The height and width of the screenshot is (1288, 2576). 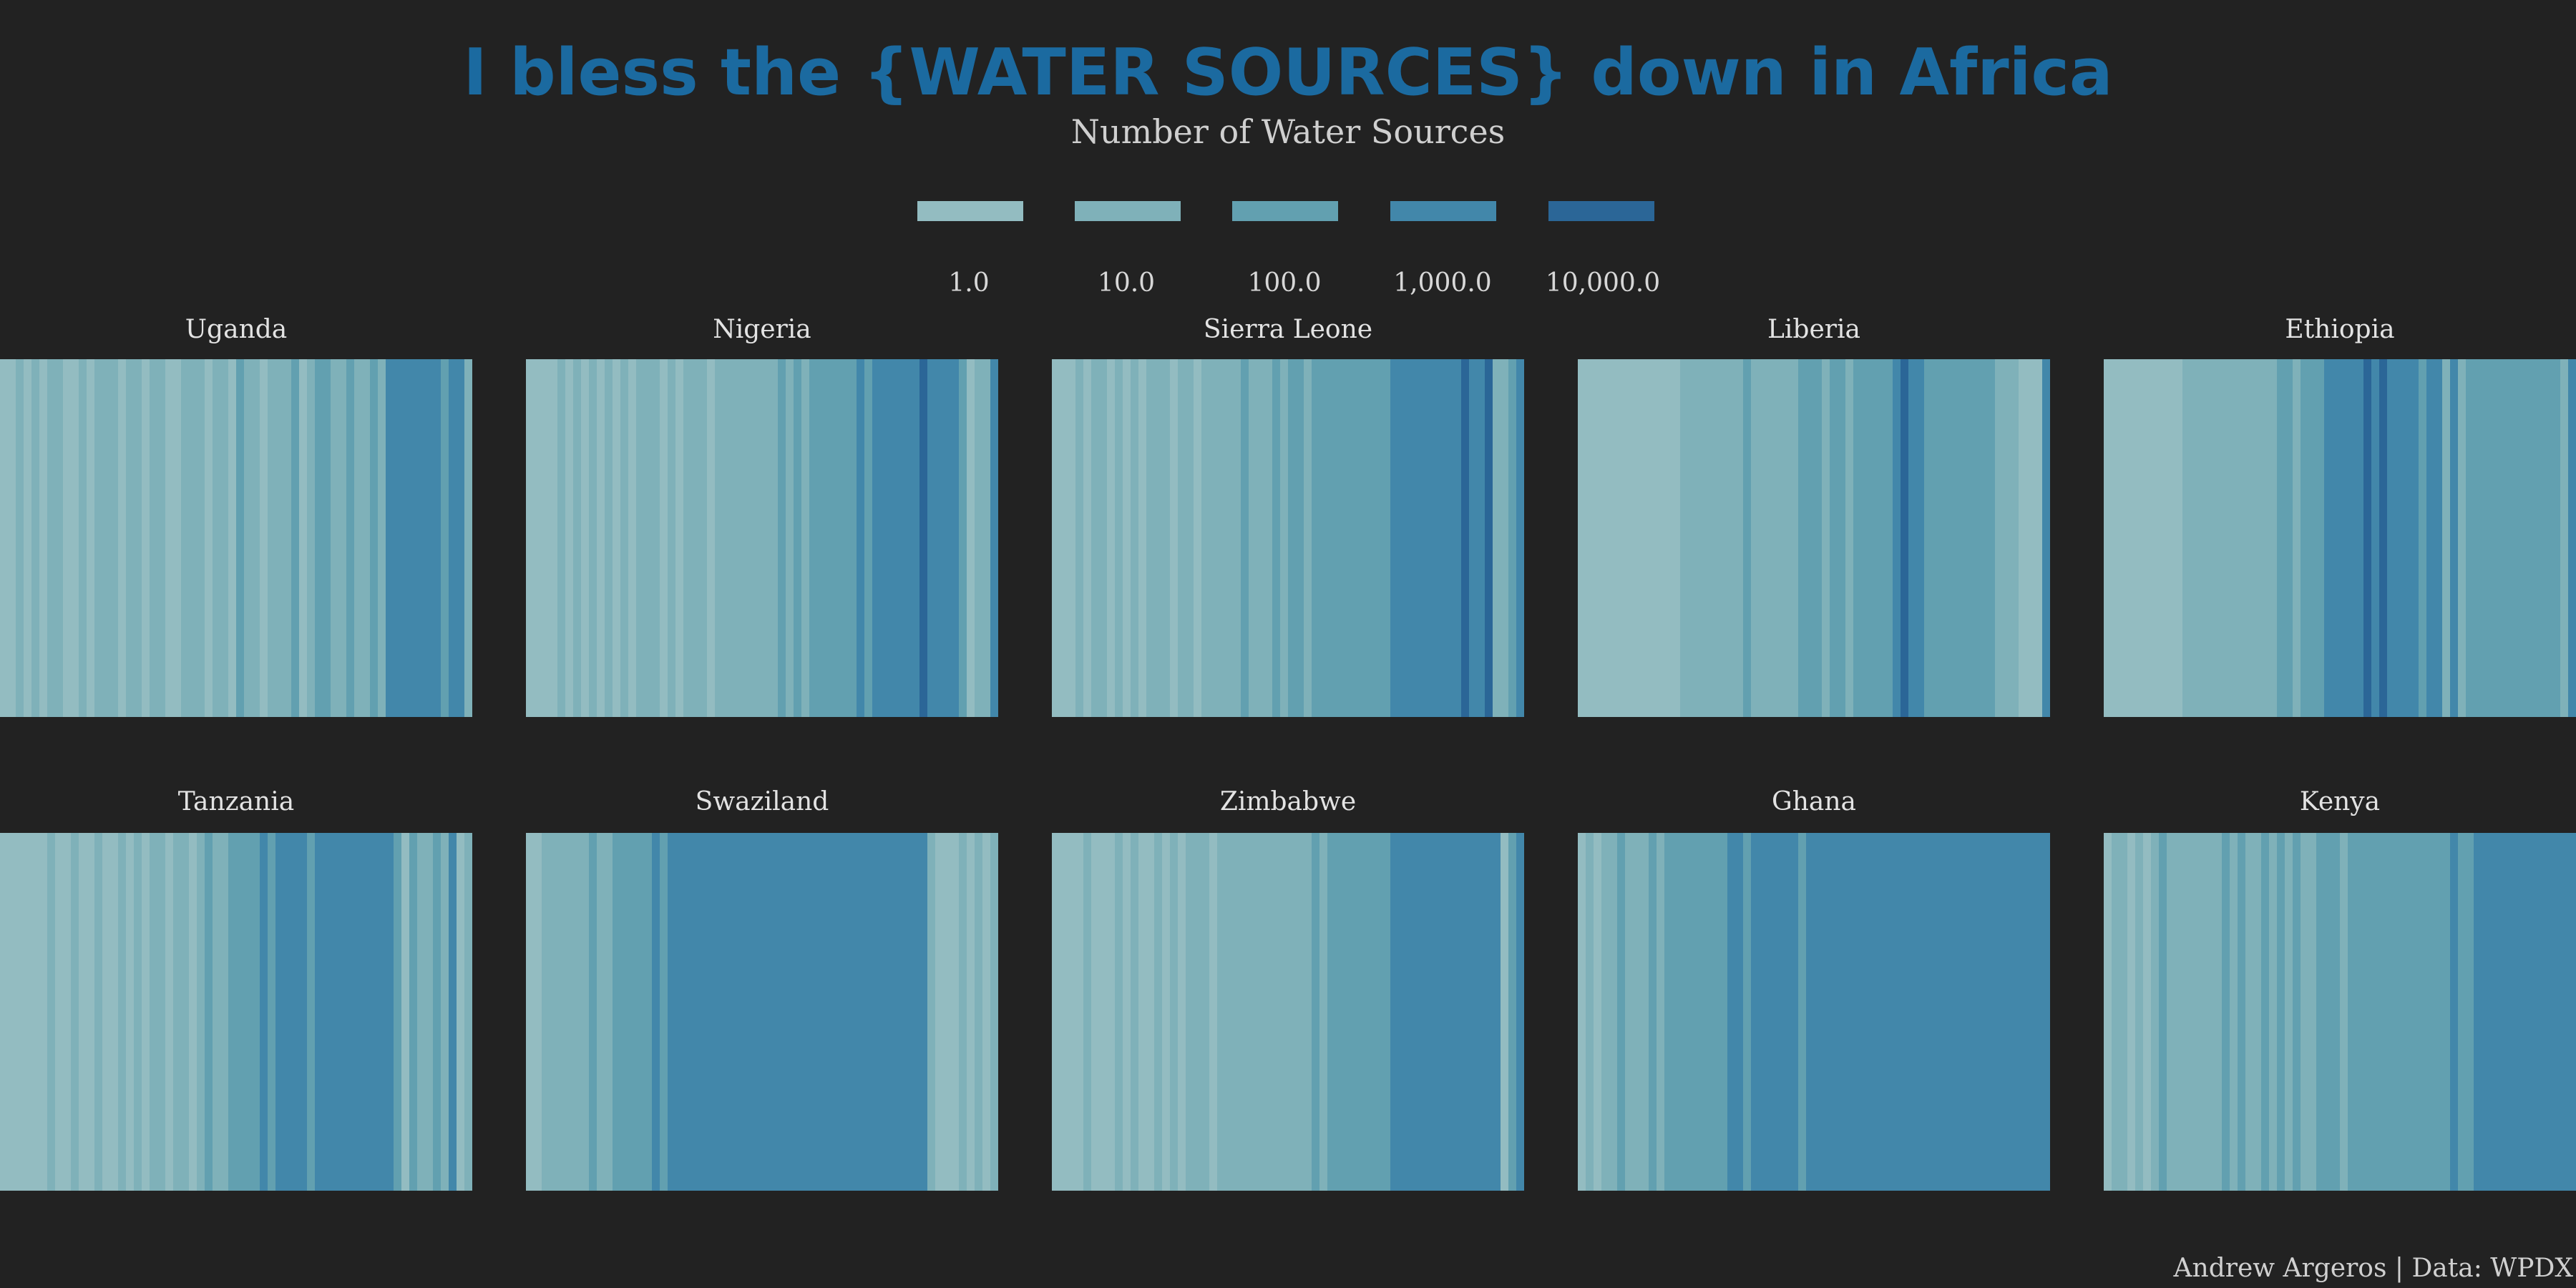 I want to click on facet-label: Ethiopia, so click(x=2340, y=329).